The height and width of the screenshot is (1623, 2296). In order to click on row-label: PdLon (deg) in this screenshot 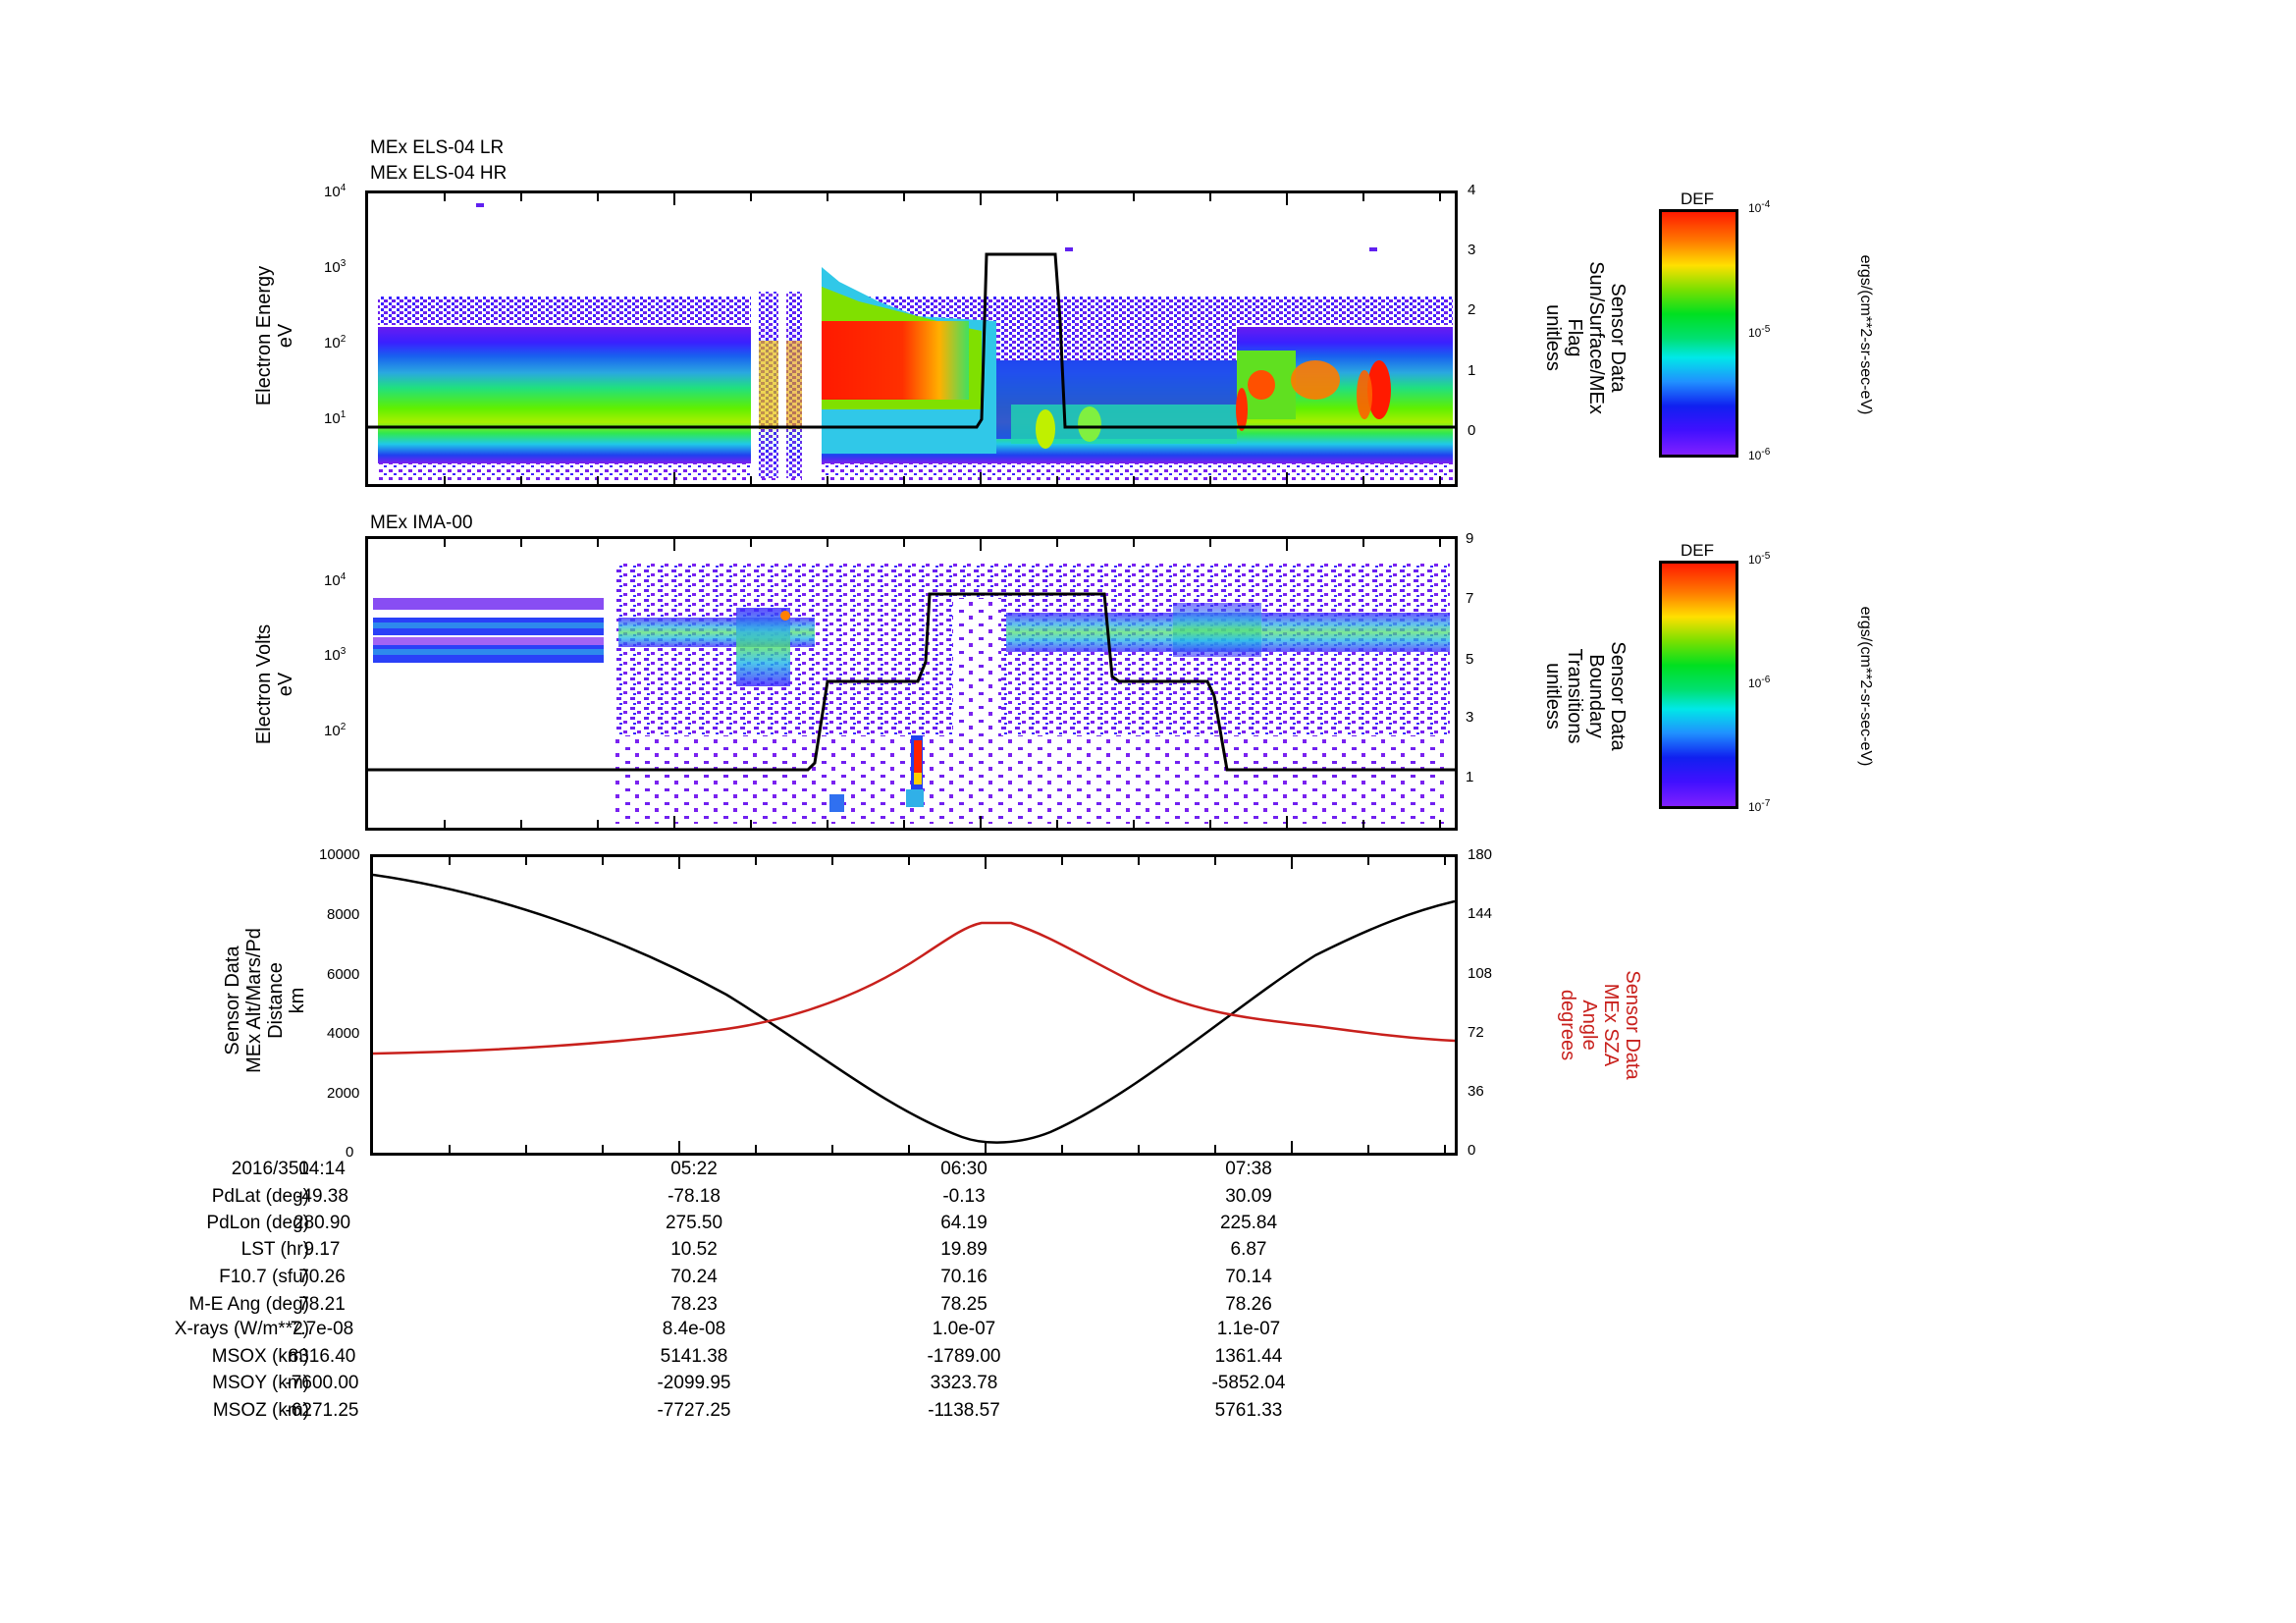, I will do `click(257, 1223)`.